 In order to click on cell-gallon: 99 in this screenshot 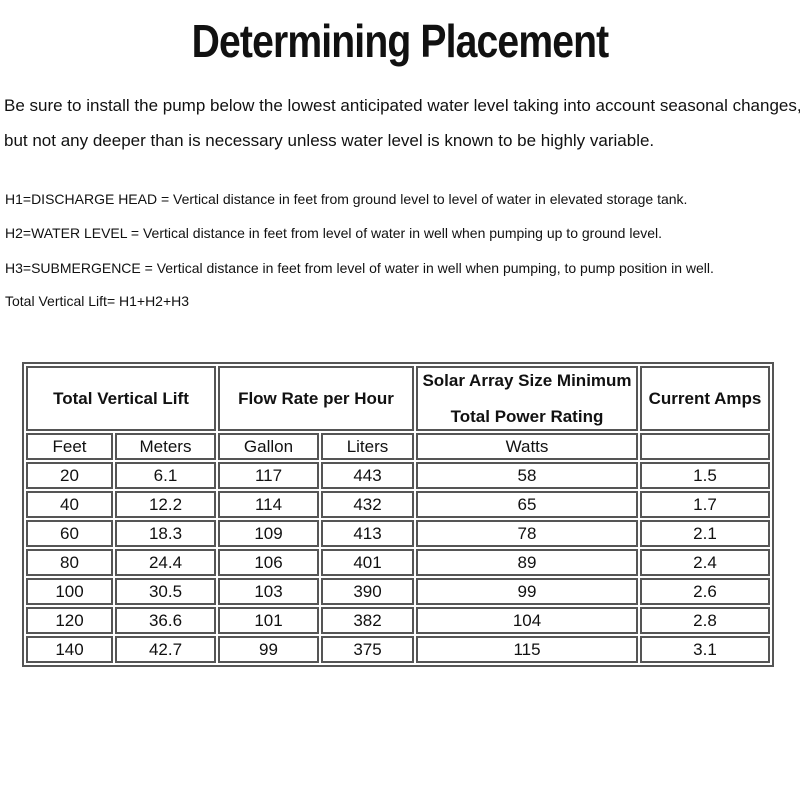, I will do `click(268, 649)`.